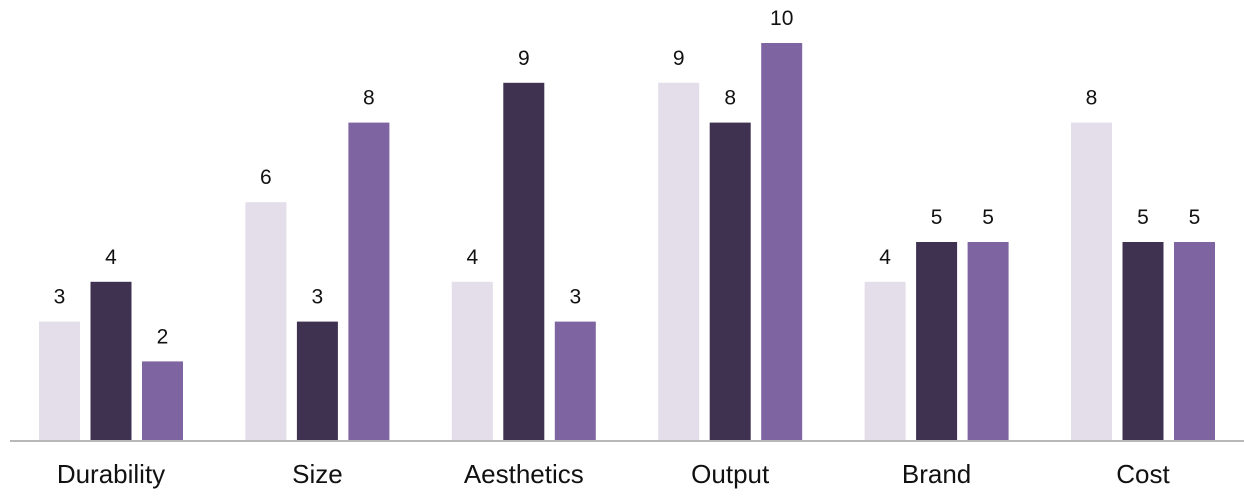 This screenshot has width=1244, height=497. Describe the element at coordinates (936, 474) in the screenshot. I see `category-label-brand: Brand` at that location.